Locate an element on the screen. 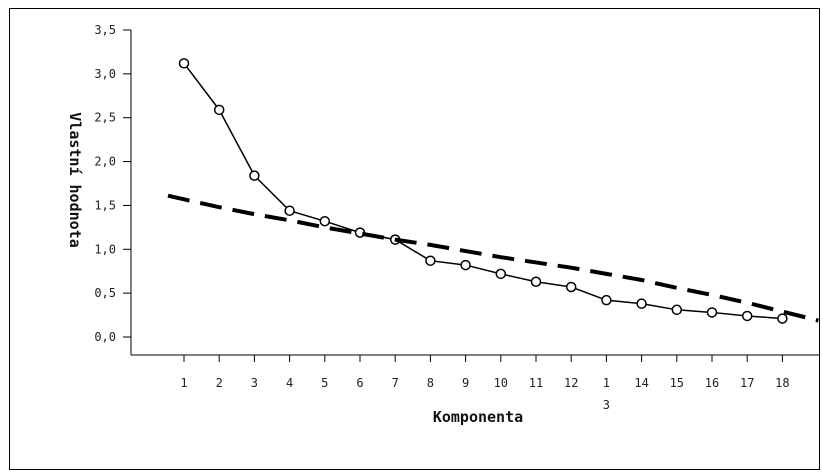 This screenshot has height=475, width=823. x-tick-label: 16 is located at coordinates (712, 383).